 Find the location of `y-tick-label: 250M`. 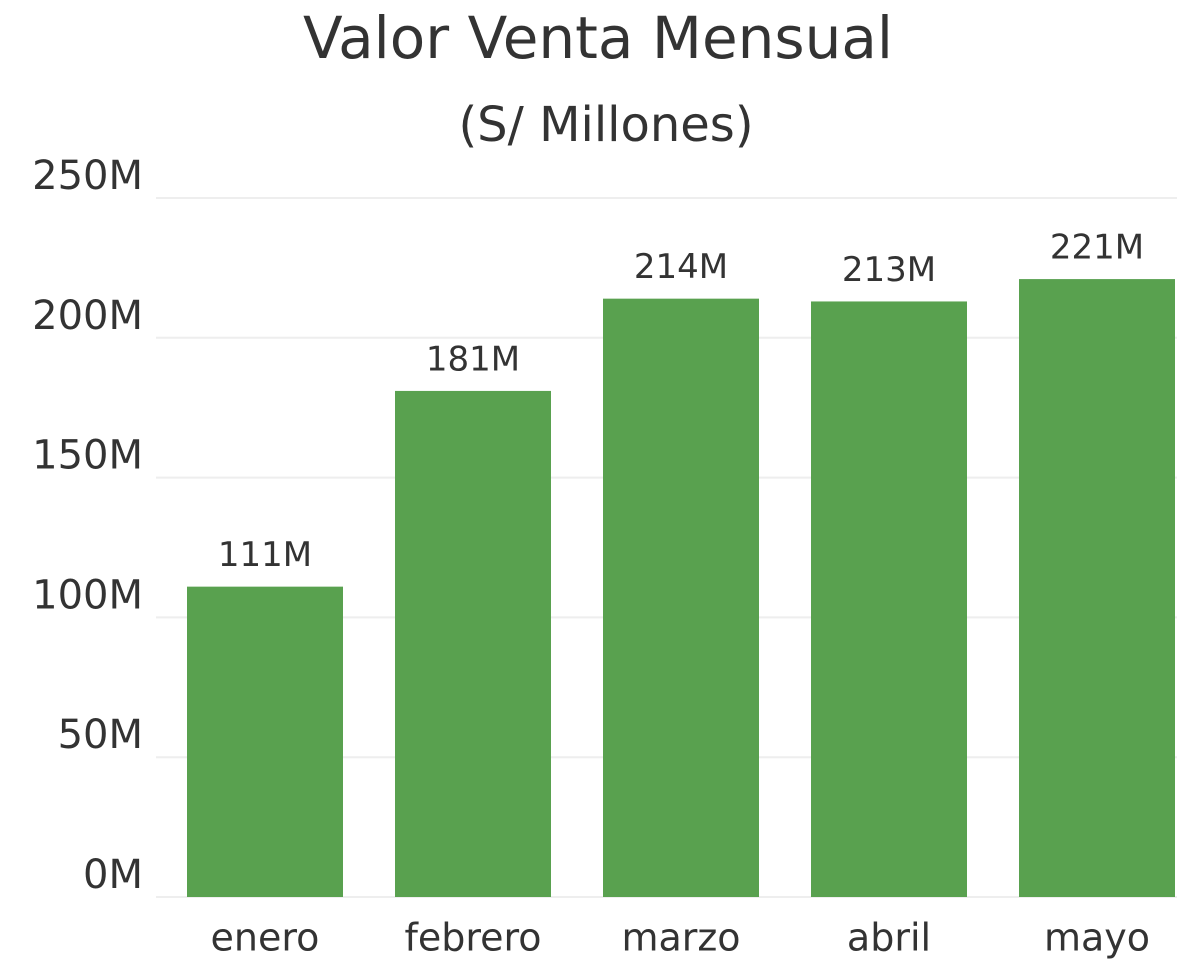

y-tick-label: 250M is located at coordinates (87, 176).